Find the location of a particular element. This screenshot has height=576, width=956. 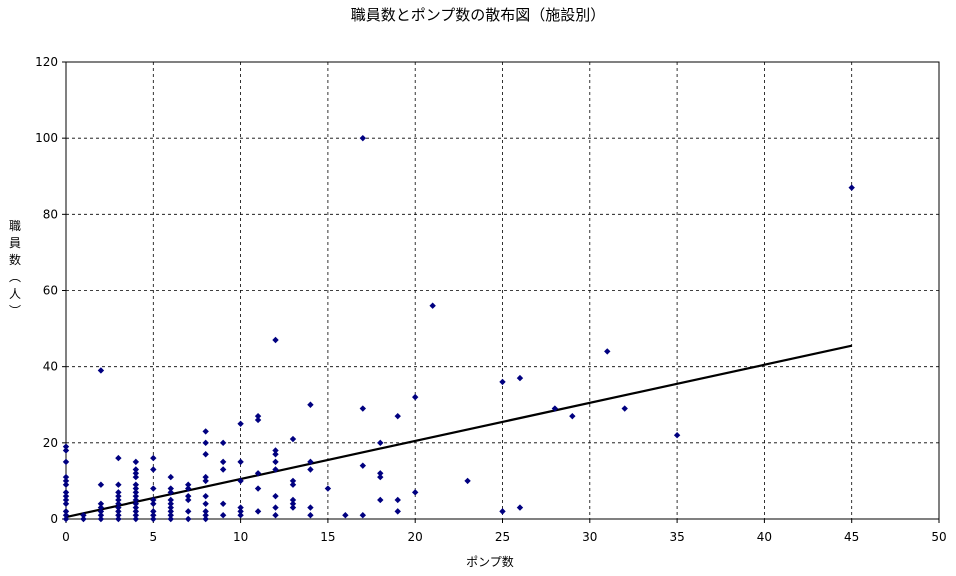

x-tick-label: 40 is located at coordinates (764, 537).